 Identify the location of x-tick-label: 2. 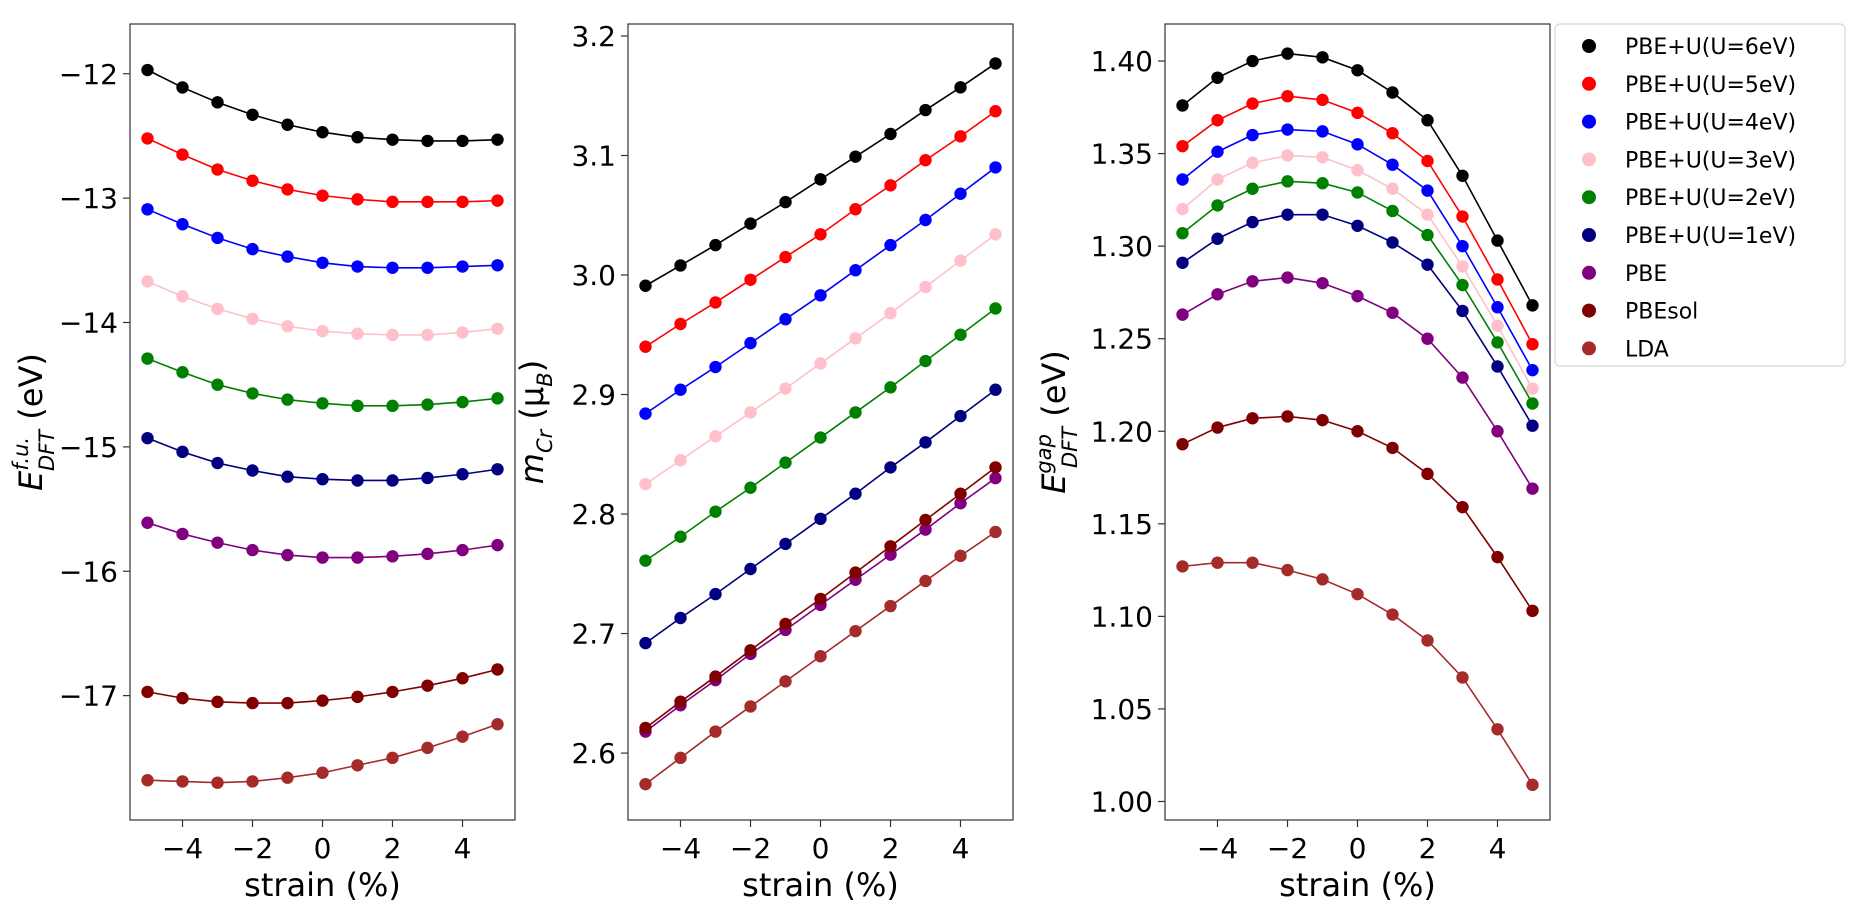
(1428, 848).